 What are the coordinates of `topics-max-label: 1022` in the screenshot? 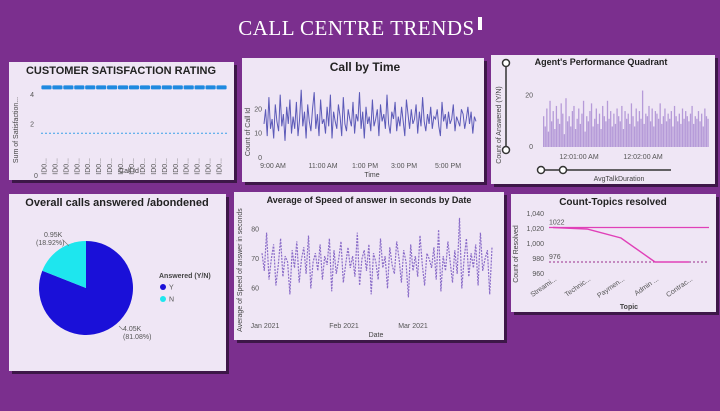 It's located at (557, 223).